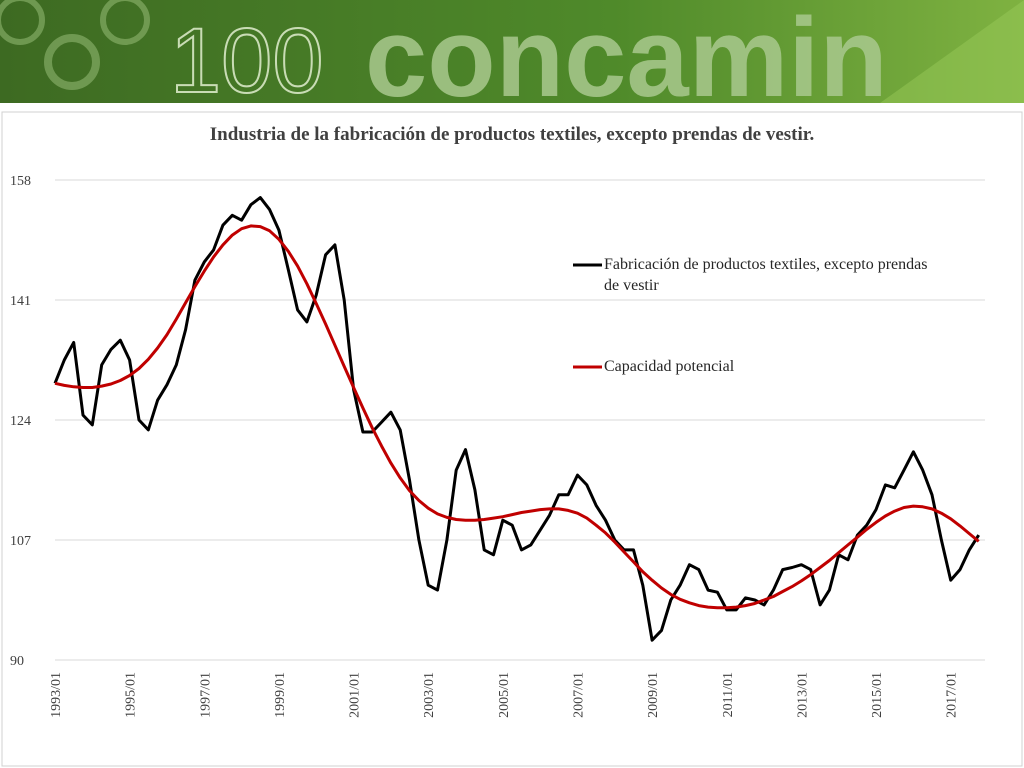  I want to click on x-tick-label: 2013/01, so click(802, 695).